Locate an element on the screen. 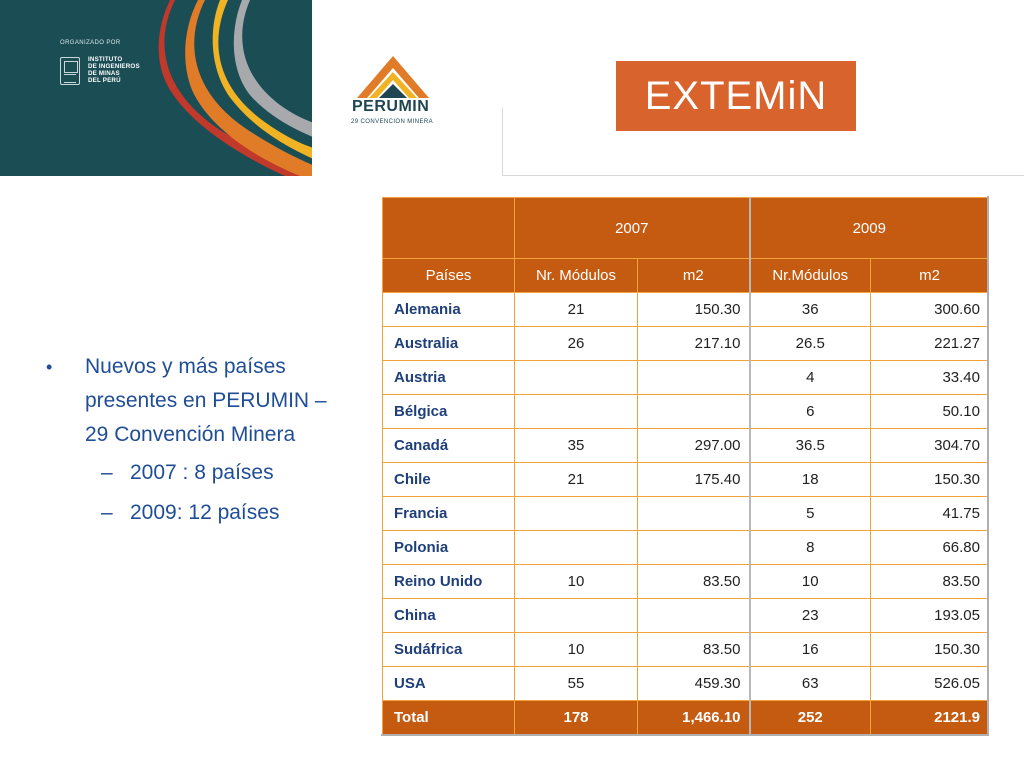 This screenshot has width=1024, height=768. m2-2009-cell: 193.05 is located at coordinates (929, 615).